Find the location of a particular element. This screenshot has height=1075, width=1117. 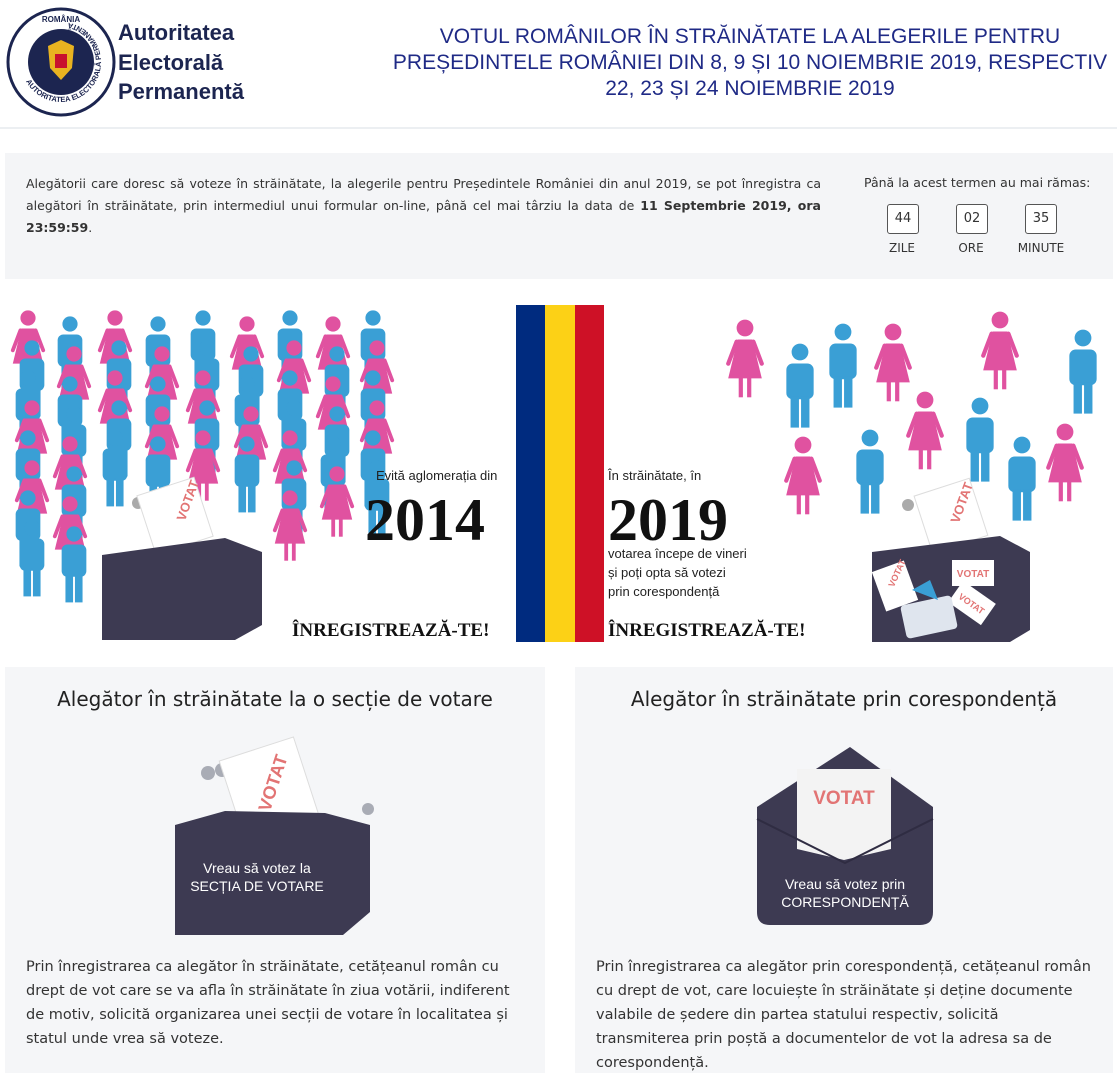

banner-line: și poți opta să votezi is located at coordinates (667, 572).